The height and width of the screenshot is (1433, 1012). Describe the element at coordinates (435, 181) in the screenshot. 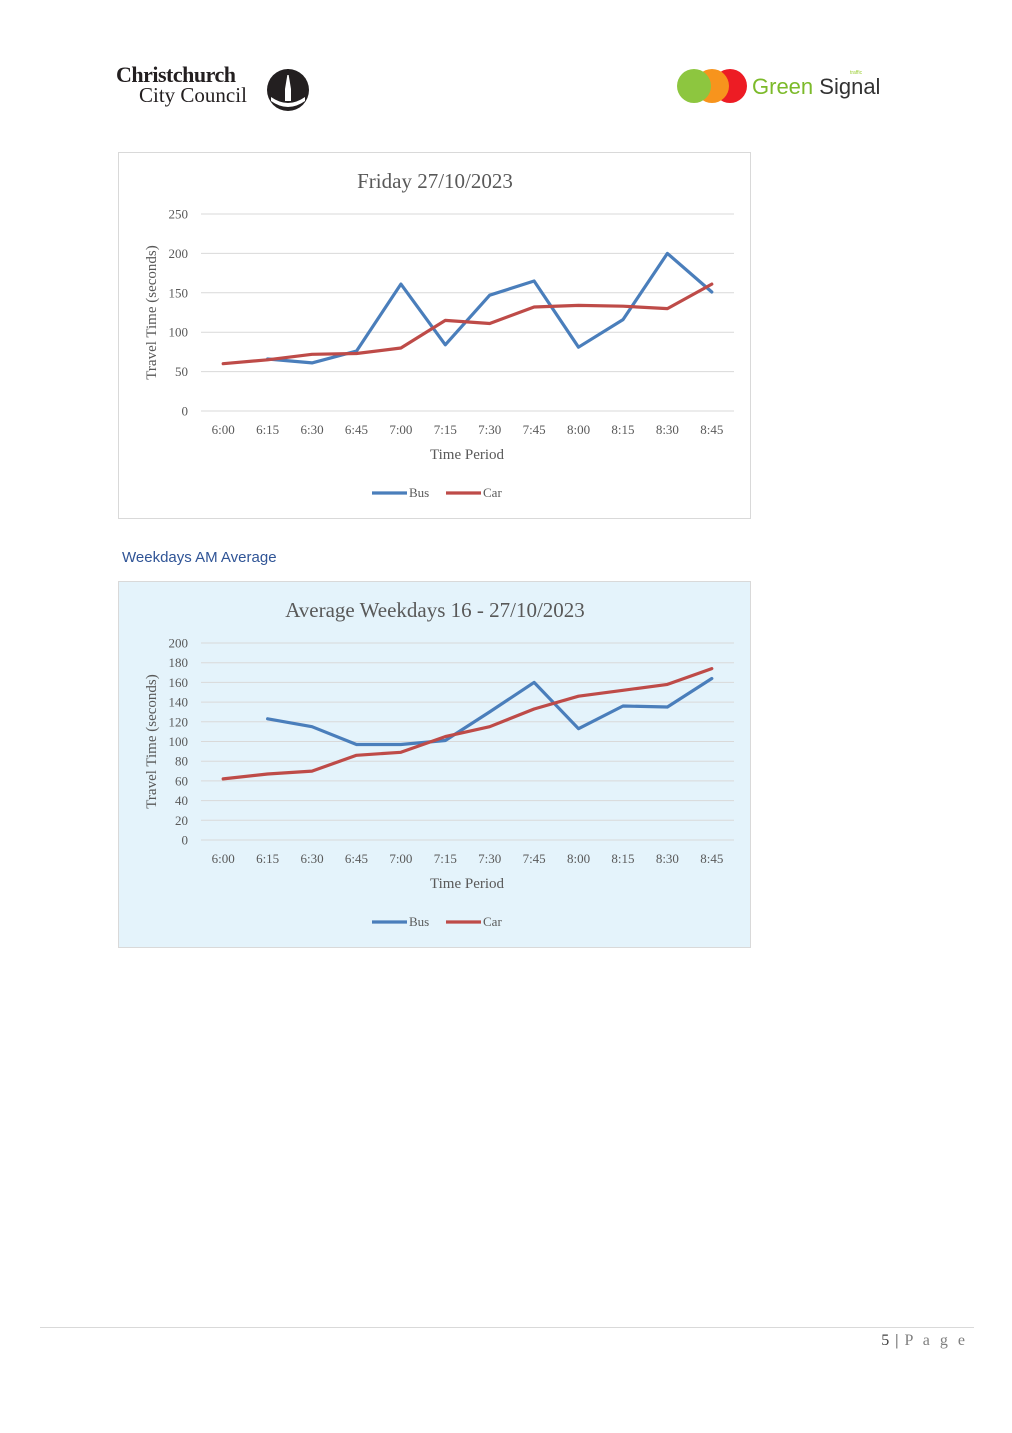

I see `chart-title: Friday 27/10/2023` at that location.